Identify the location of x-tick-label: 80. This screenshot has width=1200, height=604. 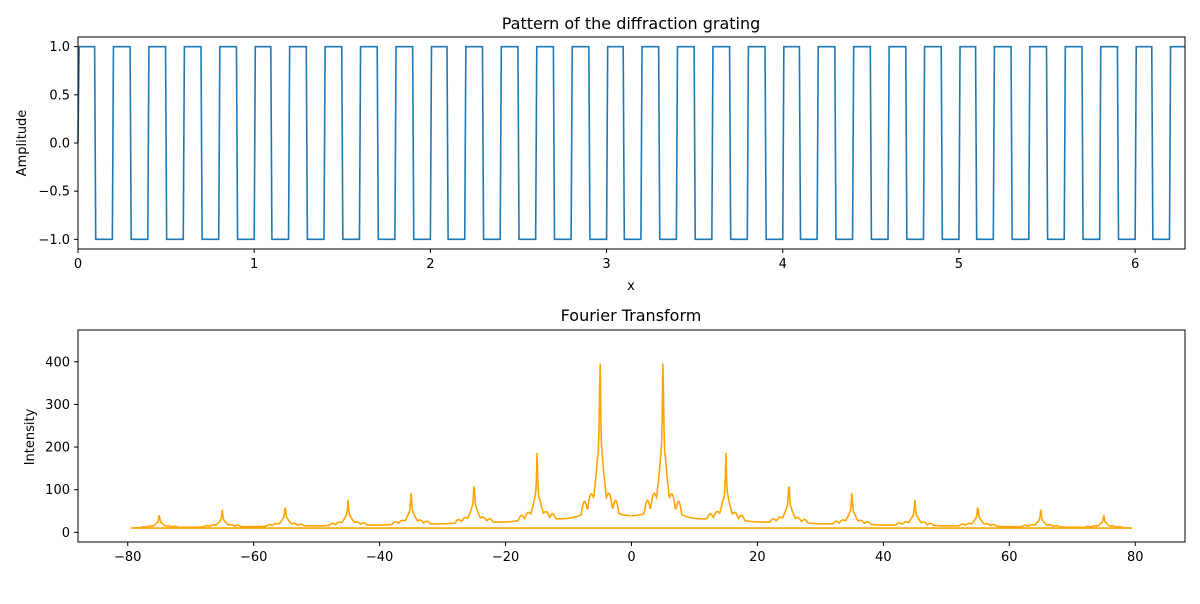
(1135, 557).